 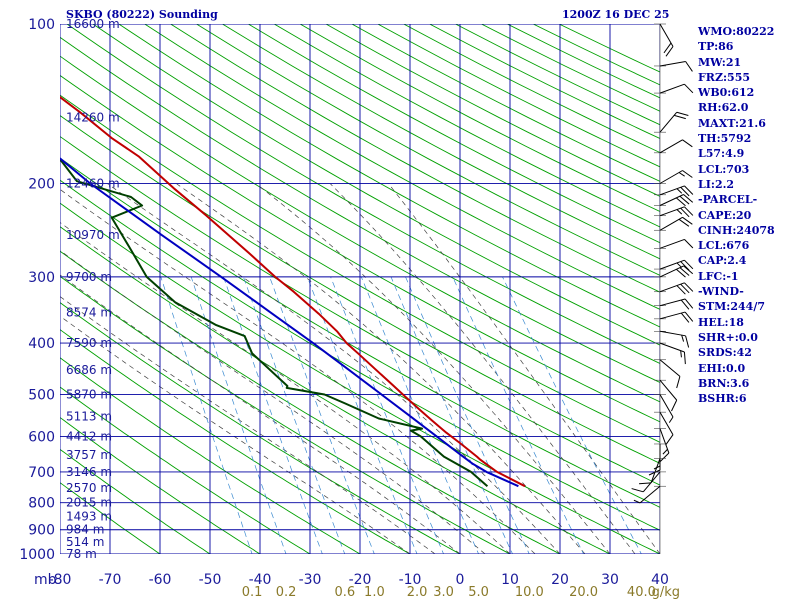 What do you see at coordinates (725, 215) in the screenshot?
I see `stat-line: CAPE:20` at bounding box center [725, 215].